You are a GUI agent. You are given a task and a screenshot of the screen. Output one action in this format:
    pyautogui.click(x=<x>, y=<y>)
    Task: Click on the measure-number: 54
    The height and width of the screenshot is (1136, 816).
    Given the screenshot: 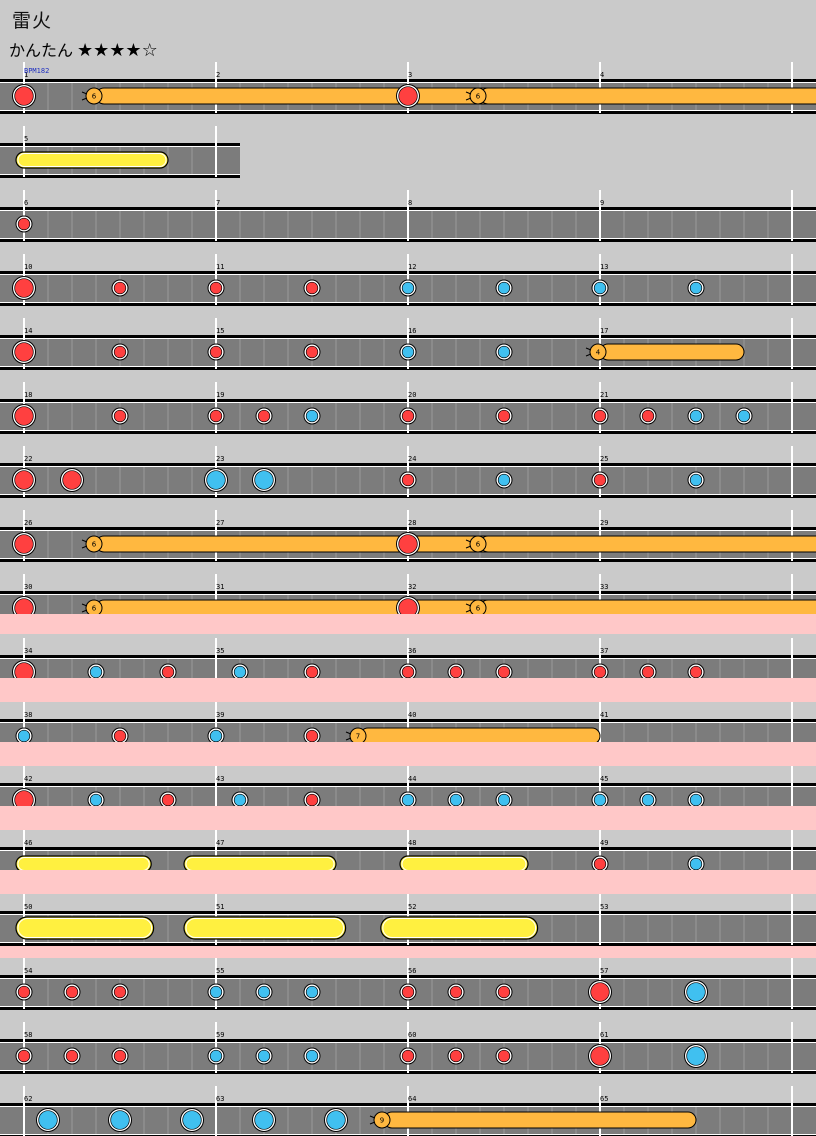 What is the action you would take?
    pyautogui.click(x=28, y=971)
    